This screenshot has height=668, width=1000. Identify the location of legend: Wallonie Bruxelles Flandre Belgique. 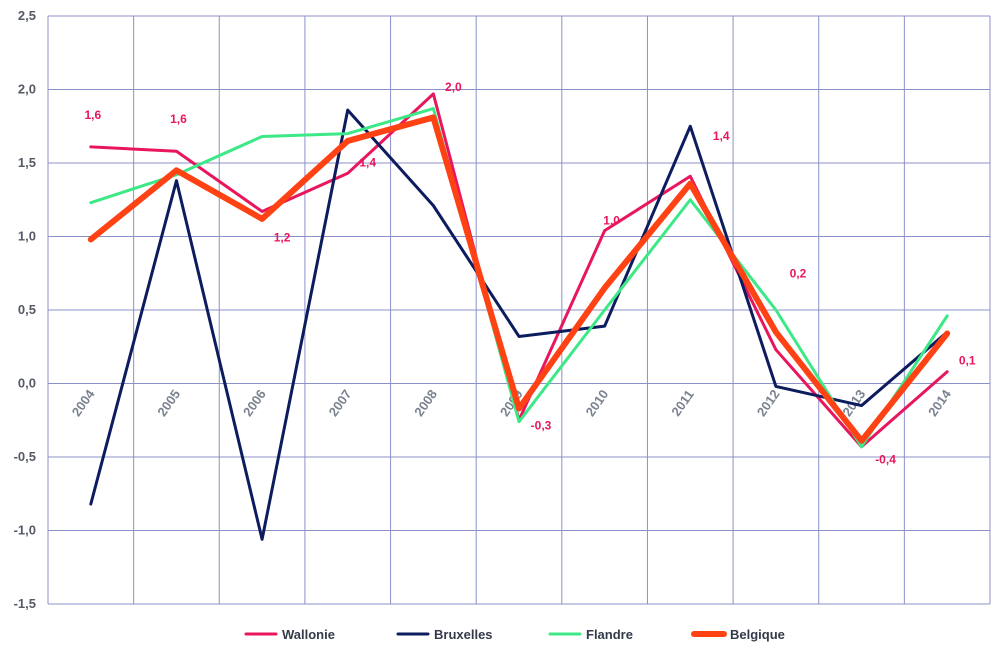
(514, 634).